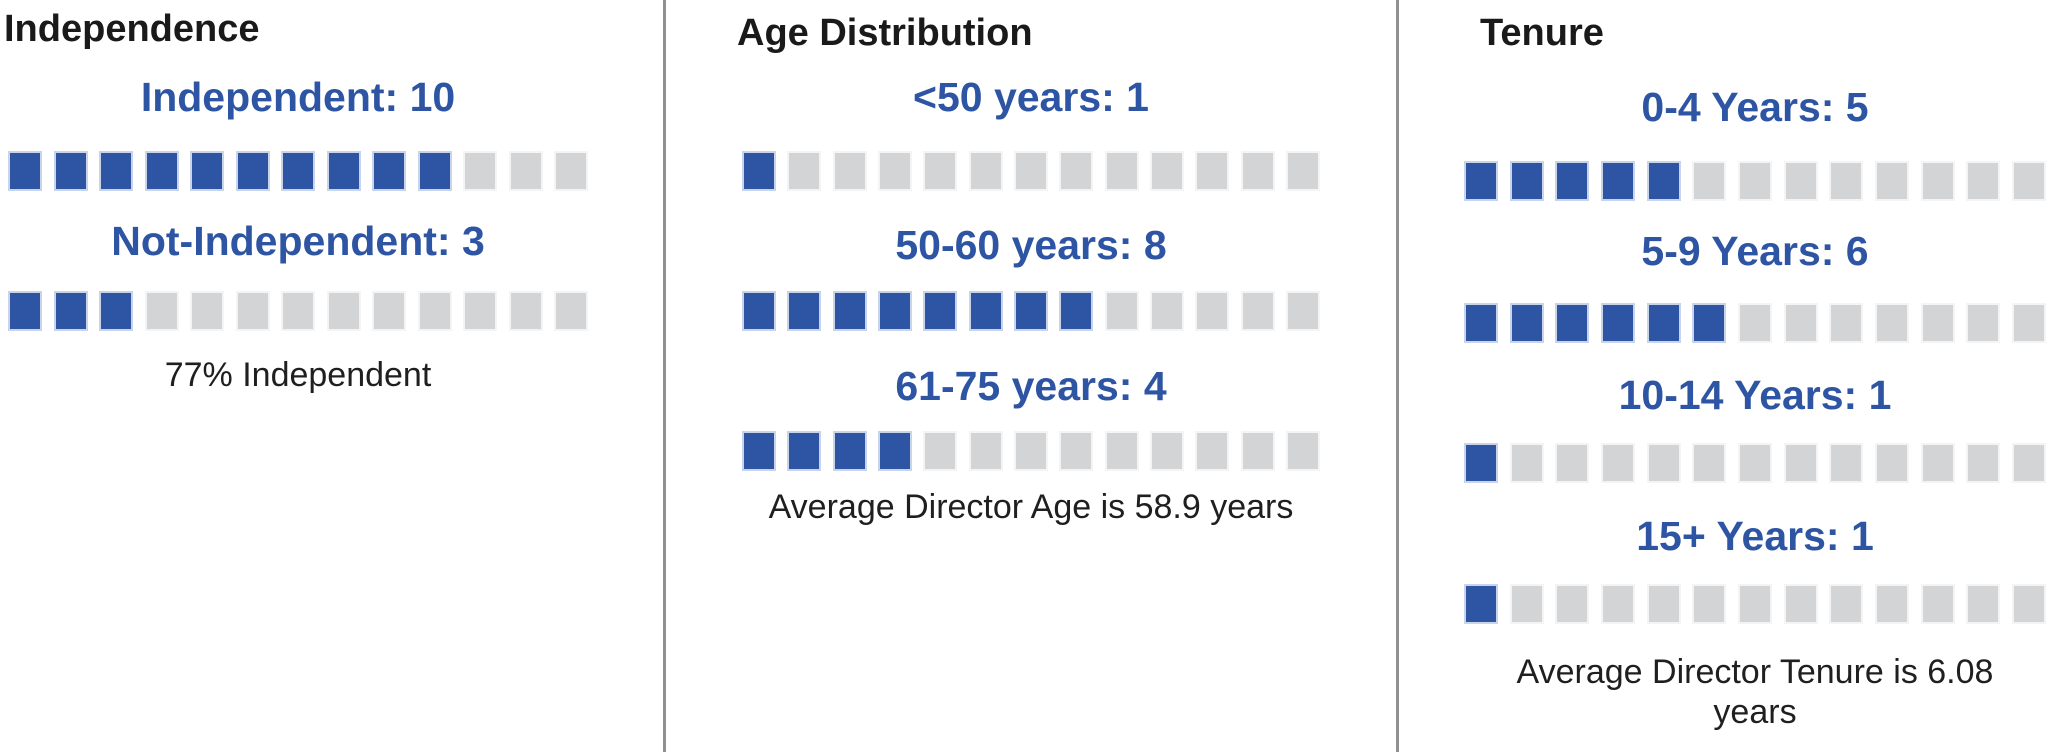  Describe the element at coordinates (1755, 672) in the screenshot. I see `panel-caption-line: Average Director Tenure is 6.08` at that location.